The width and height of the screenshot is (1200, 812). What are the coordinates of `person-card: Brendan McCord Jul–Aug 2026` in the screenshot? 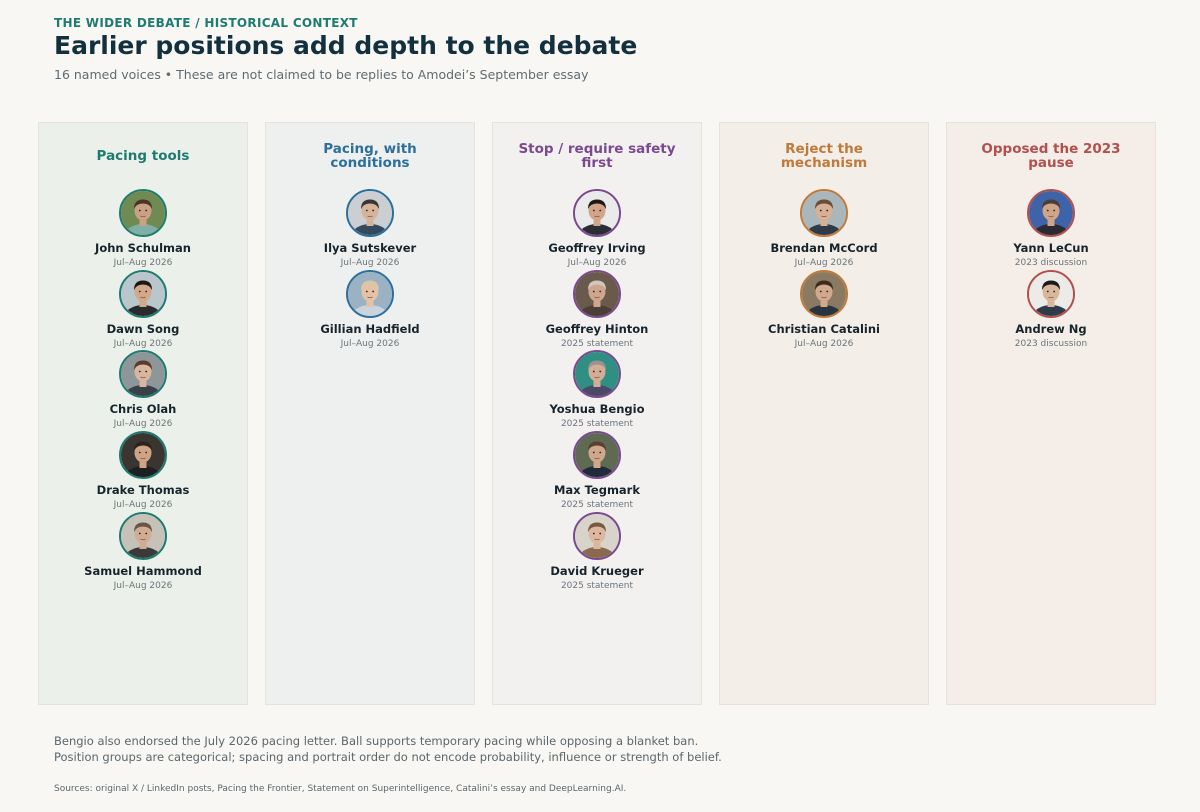 It's located at (824, 229).